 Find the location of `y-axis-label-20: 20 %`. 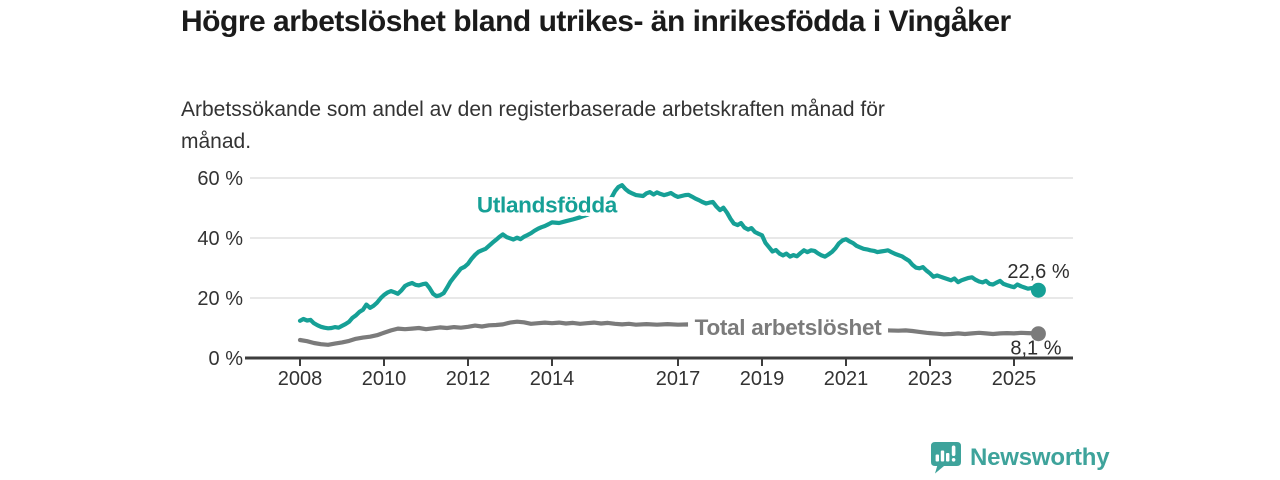

y-axis-label-20: 20 % is located at coordinates (220, 299).